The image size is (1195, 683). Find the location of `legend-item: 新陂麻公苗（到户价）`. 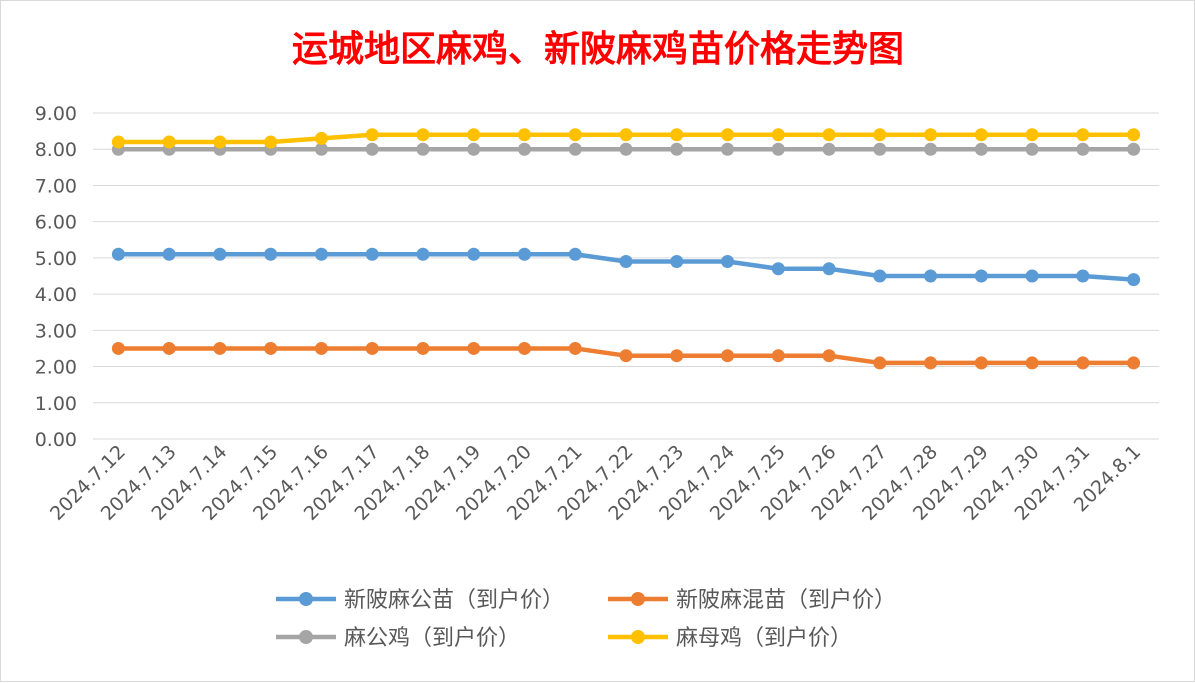

legend-item: 新陂麻公苗（到户价） is located at coordinates (420, 600).